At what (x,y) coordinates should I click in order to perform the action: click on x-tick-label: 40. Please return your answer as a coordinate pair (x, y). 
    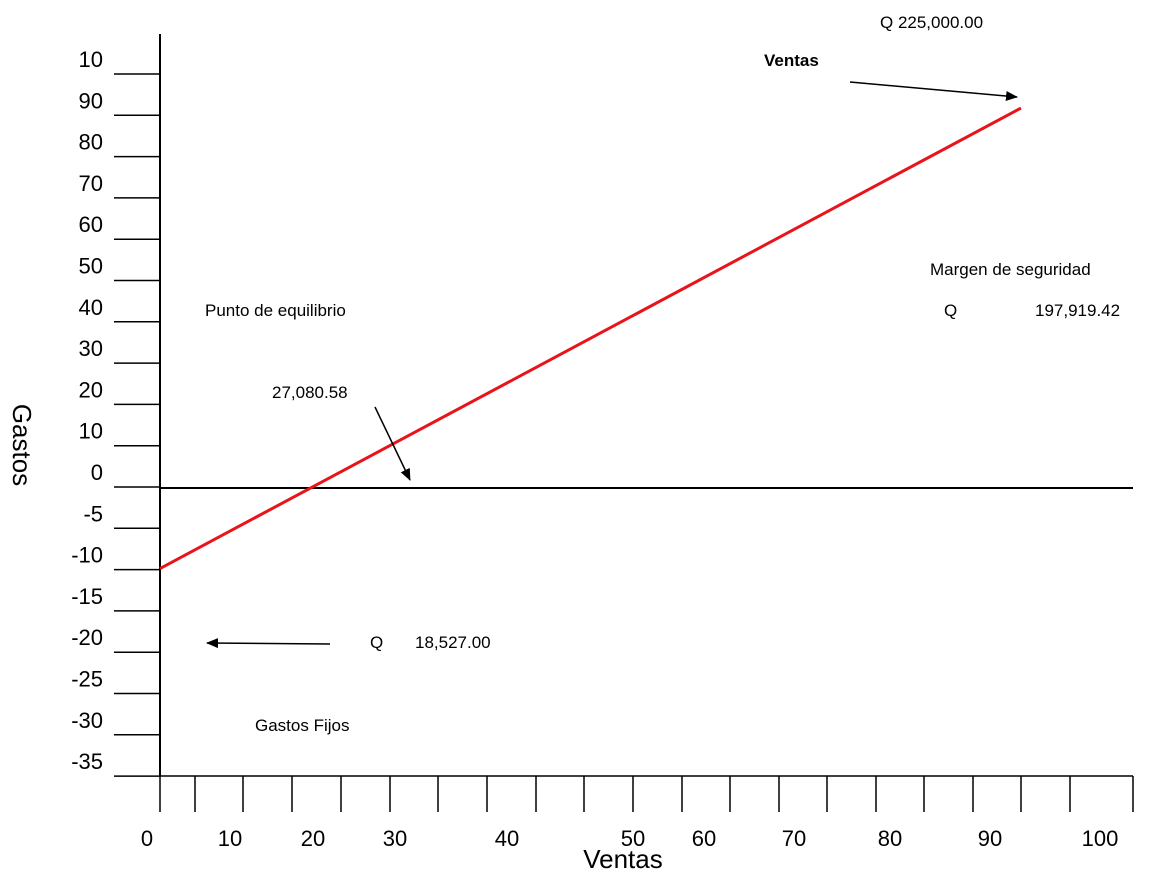
    Looking at the image, I should click on (507, 838).